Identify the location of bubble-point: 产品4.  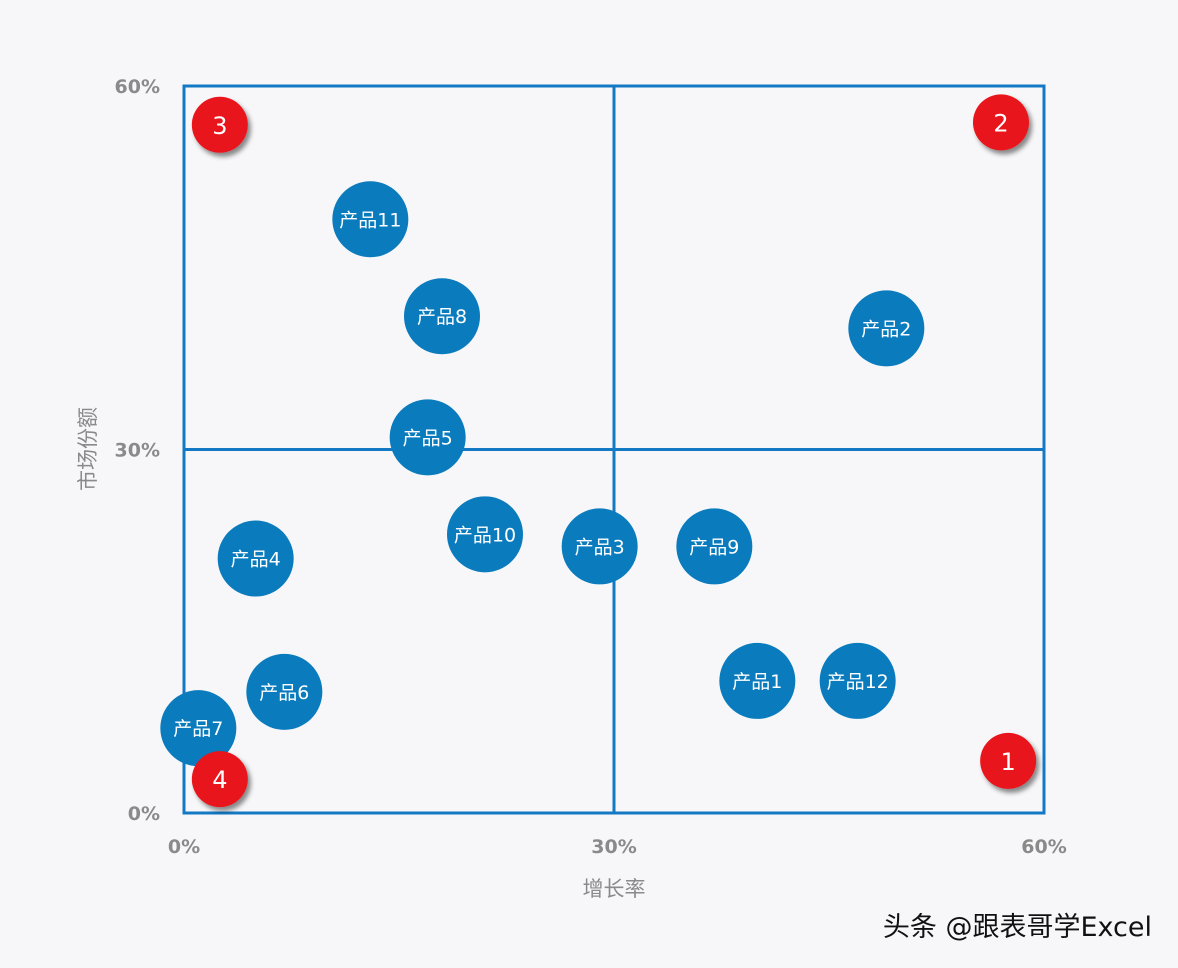
(255, 558).